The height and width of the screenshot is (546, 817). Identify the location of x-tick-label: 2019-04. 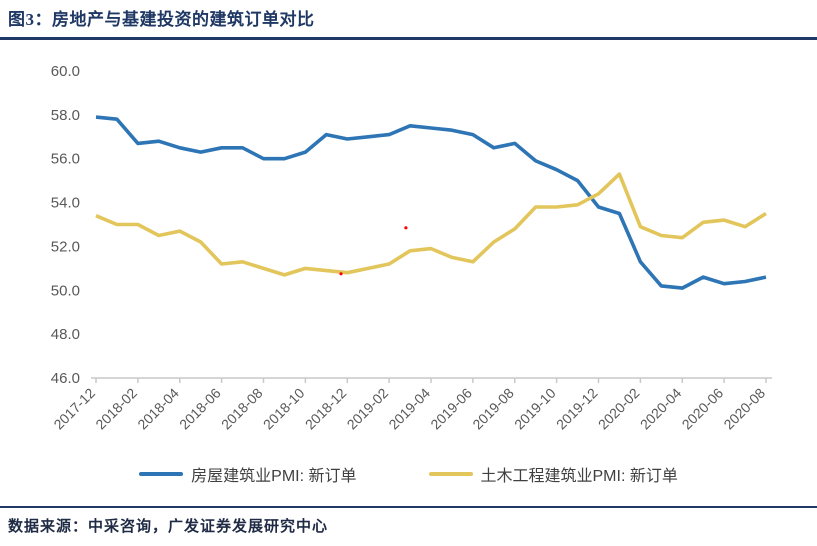
(409, 409).